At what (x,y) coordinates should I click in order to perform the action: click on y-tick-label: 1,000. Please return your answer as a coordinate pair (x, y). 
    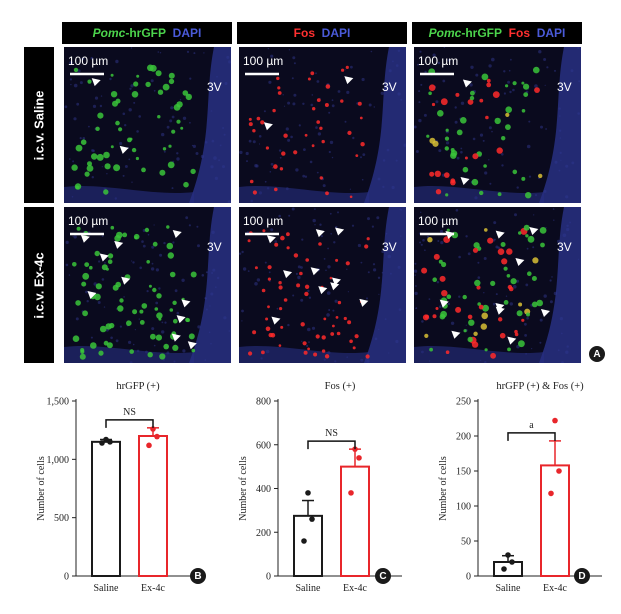
    Looking at the image, I should click on (58, 460).